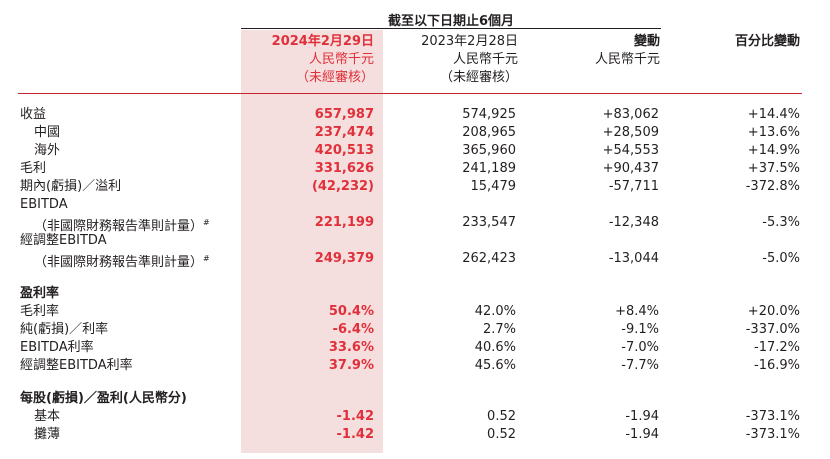  I want to click on value-percent-change: -372.8%, so click(772, 186).